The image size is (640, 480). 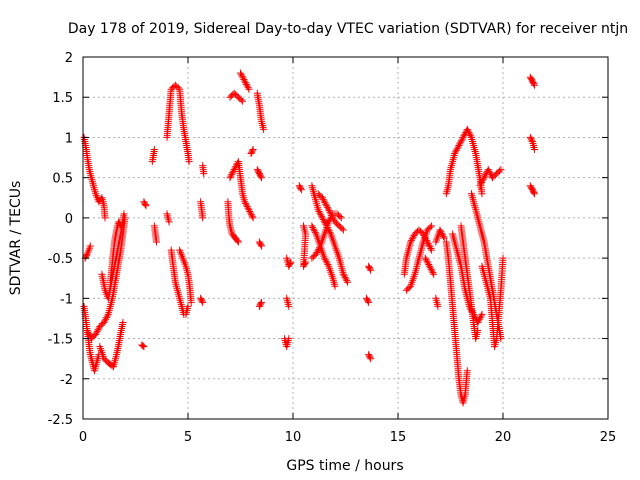 I want to click on y-tick-label: -2.5, so click(x=60, y=420).